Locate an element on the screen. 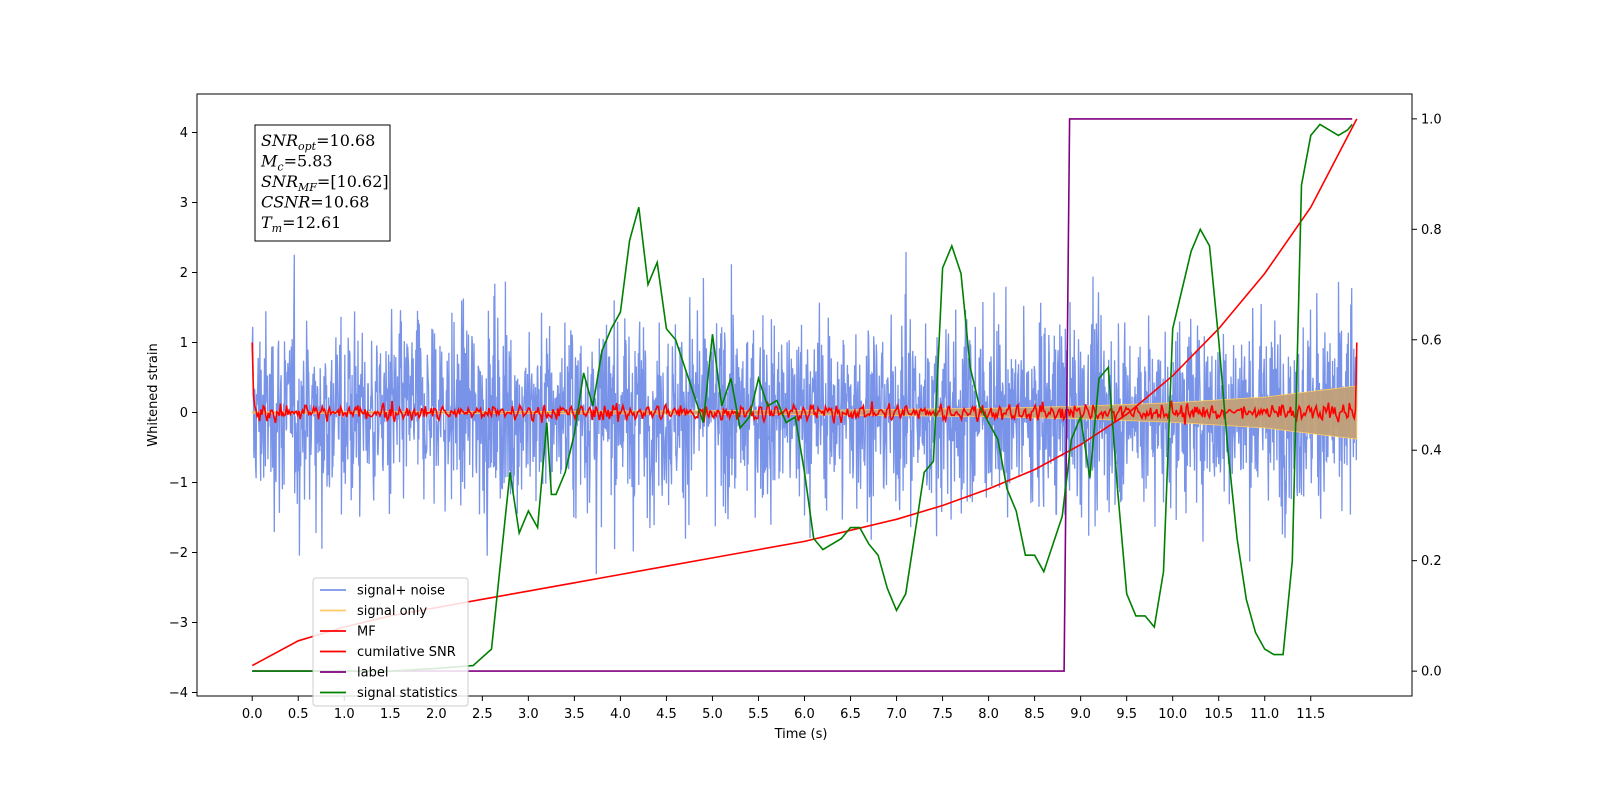 This screenshot has width=1600, height=800. legend-label: label is located at coordinates (372, 673).